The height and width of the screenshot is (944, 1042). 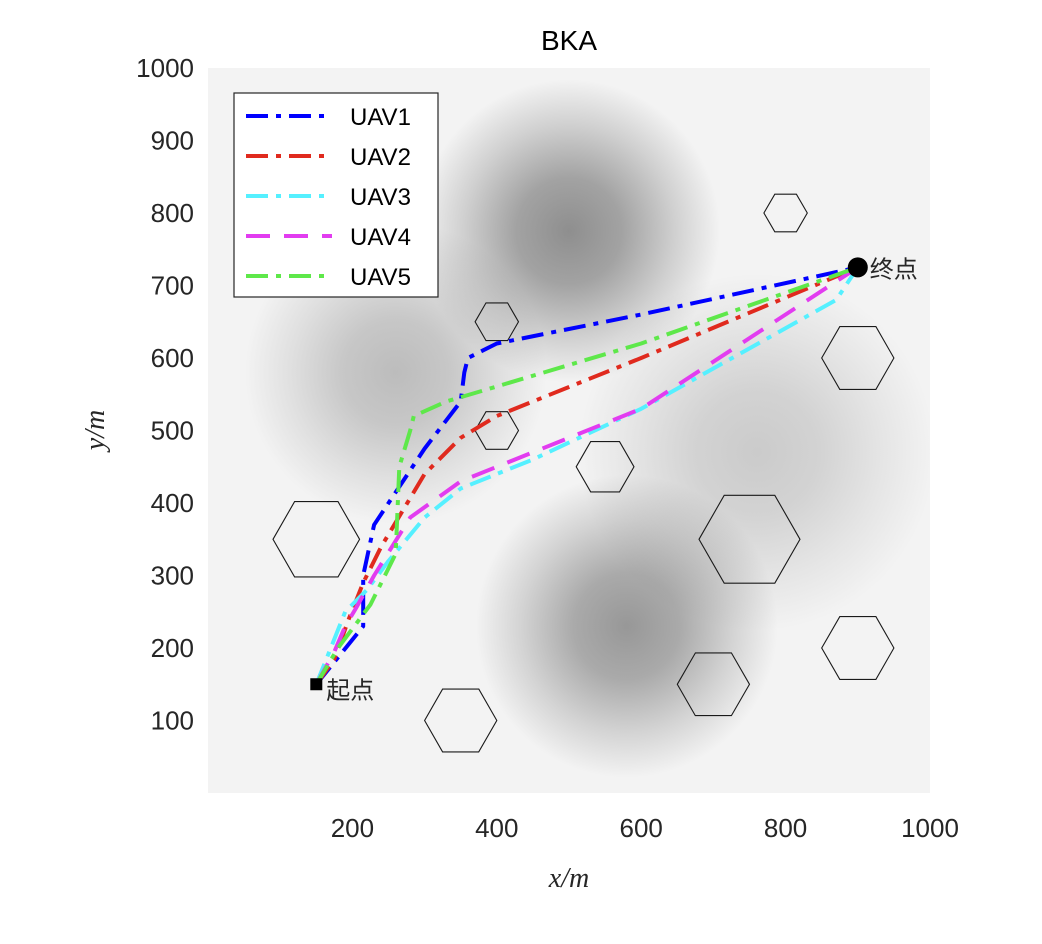 What do you see at coordinates (857, 267) in the screenshot?
I see `end-marker` at bounding box center [857, 267].